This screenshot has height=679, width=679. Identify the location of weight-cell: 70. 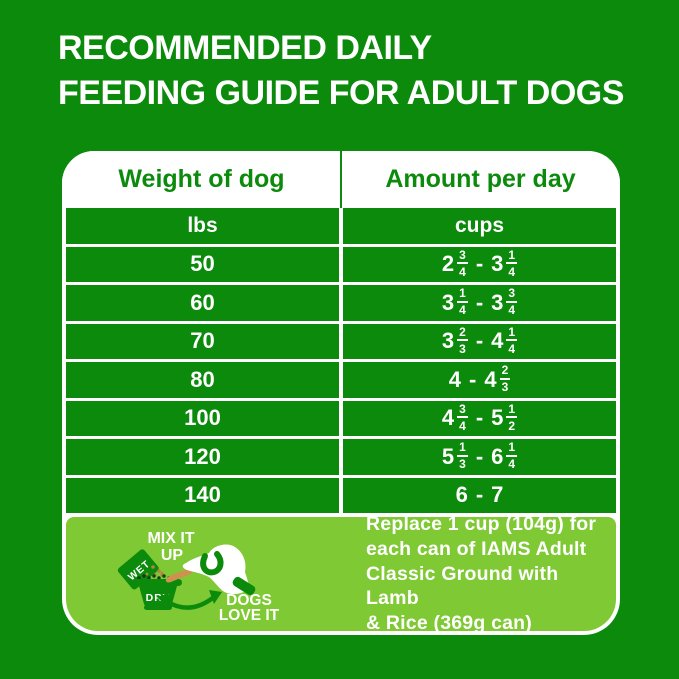
(202, 341).